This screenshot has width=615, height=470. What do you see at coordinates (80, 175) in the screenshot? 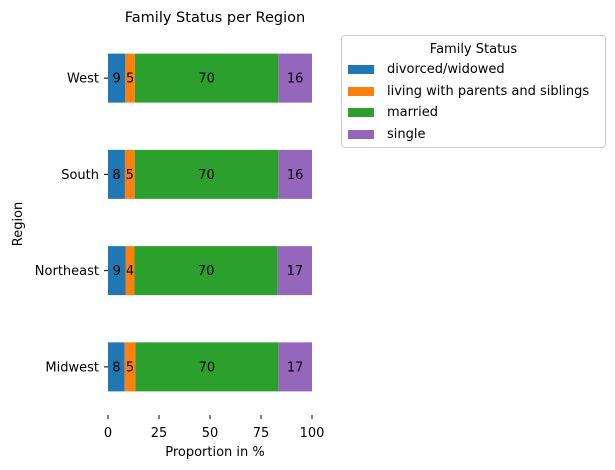
I see `y-tick-label: South` at bounding box center [80, 175].